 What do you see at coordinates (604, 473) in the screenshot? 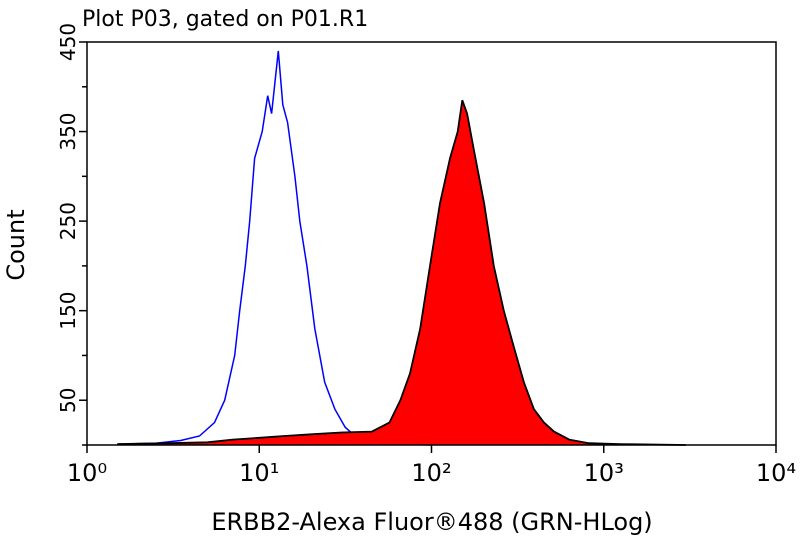
I see `x-tick-label: 10³` at bounding box center [604, 473].